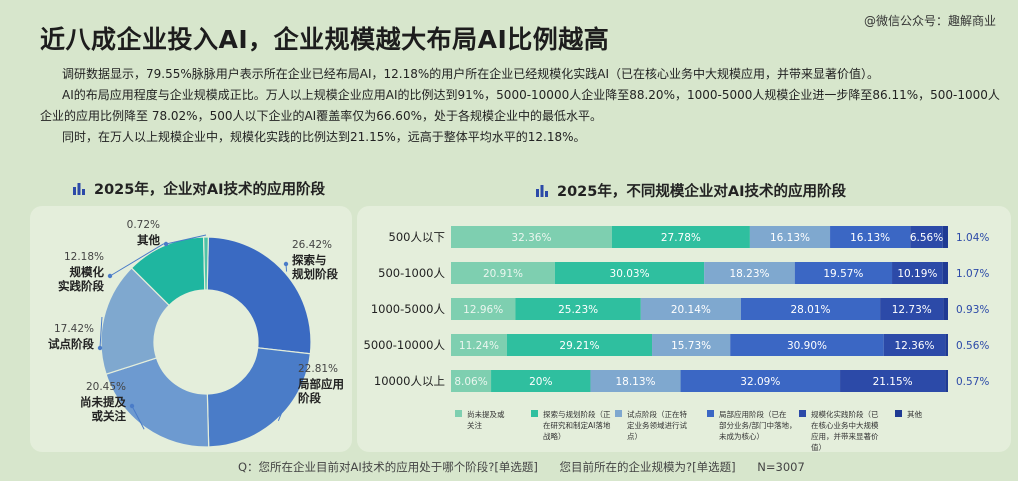 This screenshot has width=1018, height=481. What do you see at coordinates (945, 237) in the screenshot?
I see `bar-segment-500人以下-5` at bounding box center [945, 237].